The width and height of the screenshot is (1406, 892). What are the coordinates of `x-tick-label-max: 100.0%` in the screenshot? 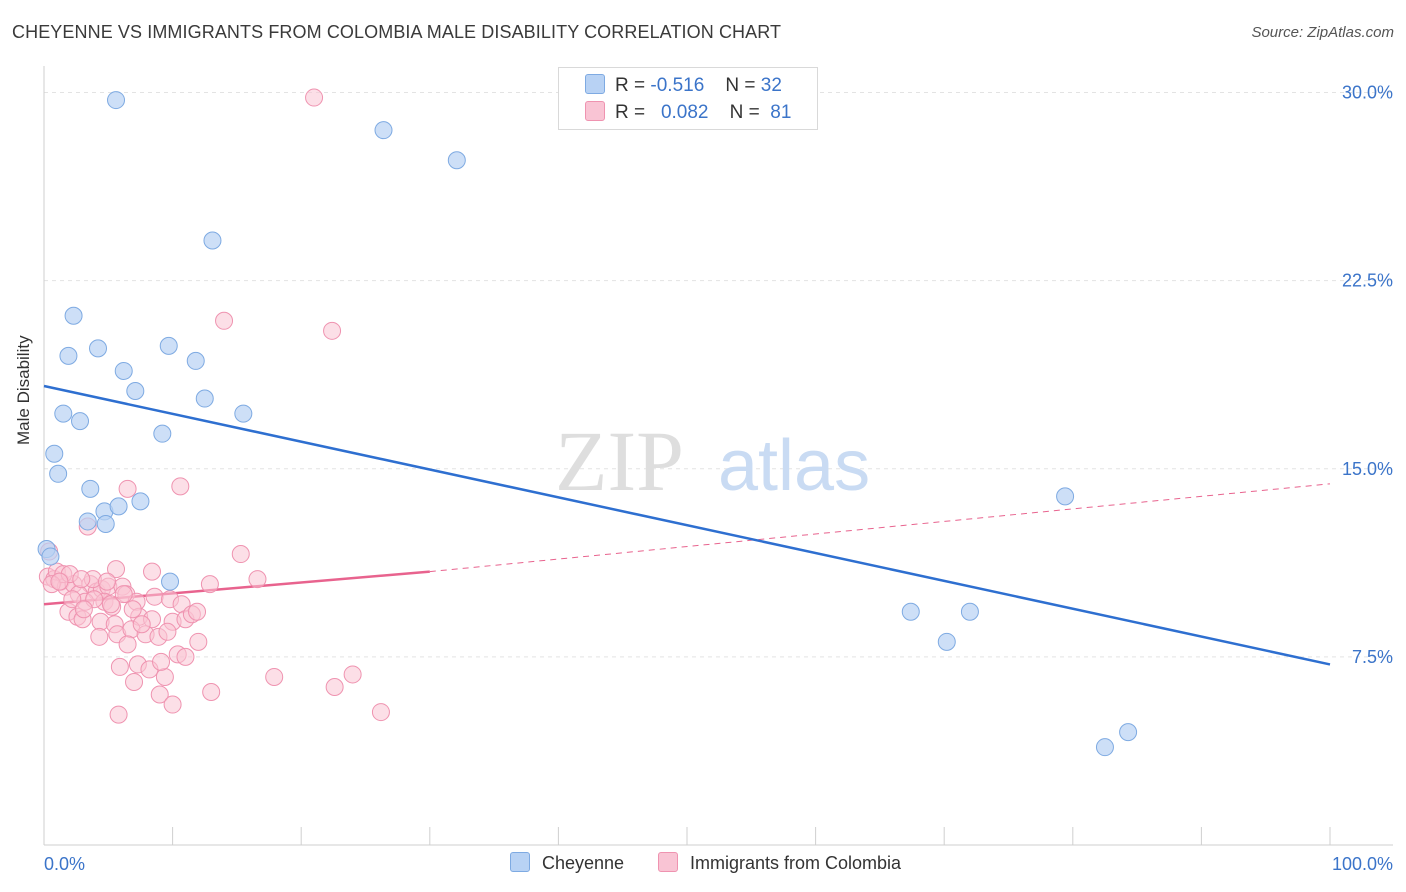 It's located at (1362, 864).